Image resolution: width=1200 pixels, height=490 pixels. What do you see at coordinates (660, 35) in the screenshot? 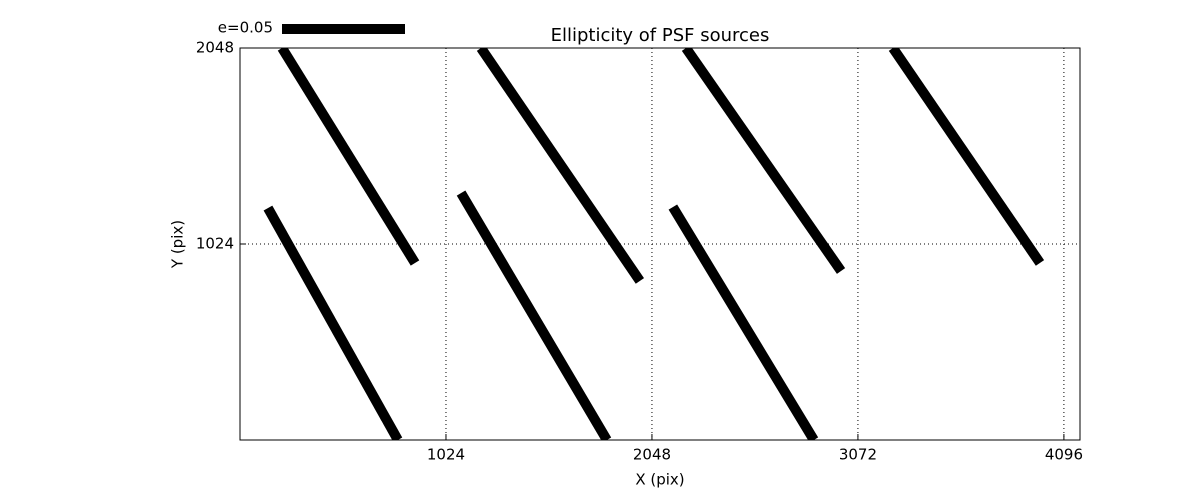
I see `chart-title: Ellipticity of PSF sources` at bounding box center [660, 35].